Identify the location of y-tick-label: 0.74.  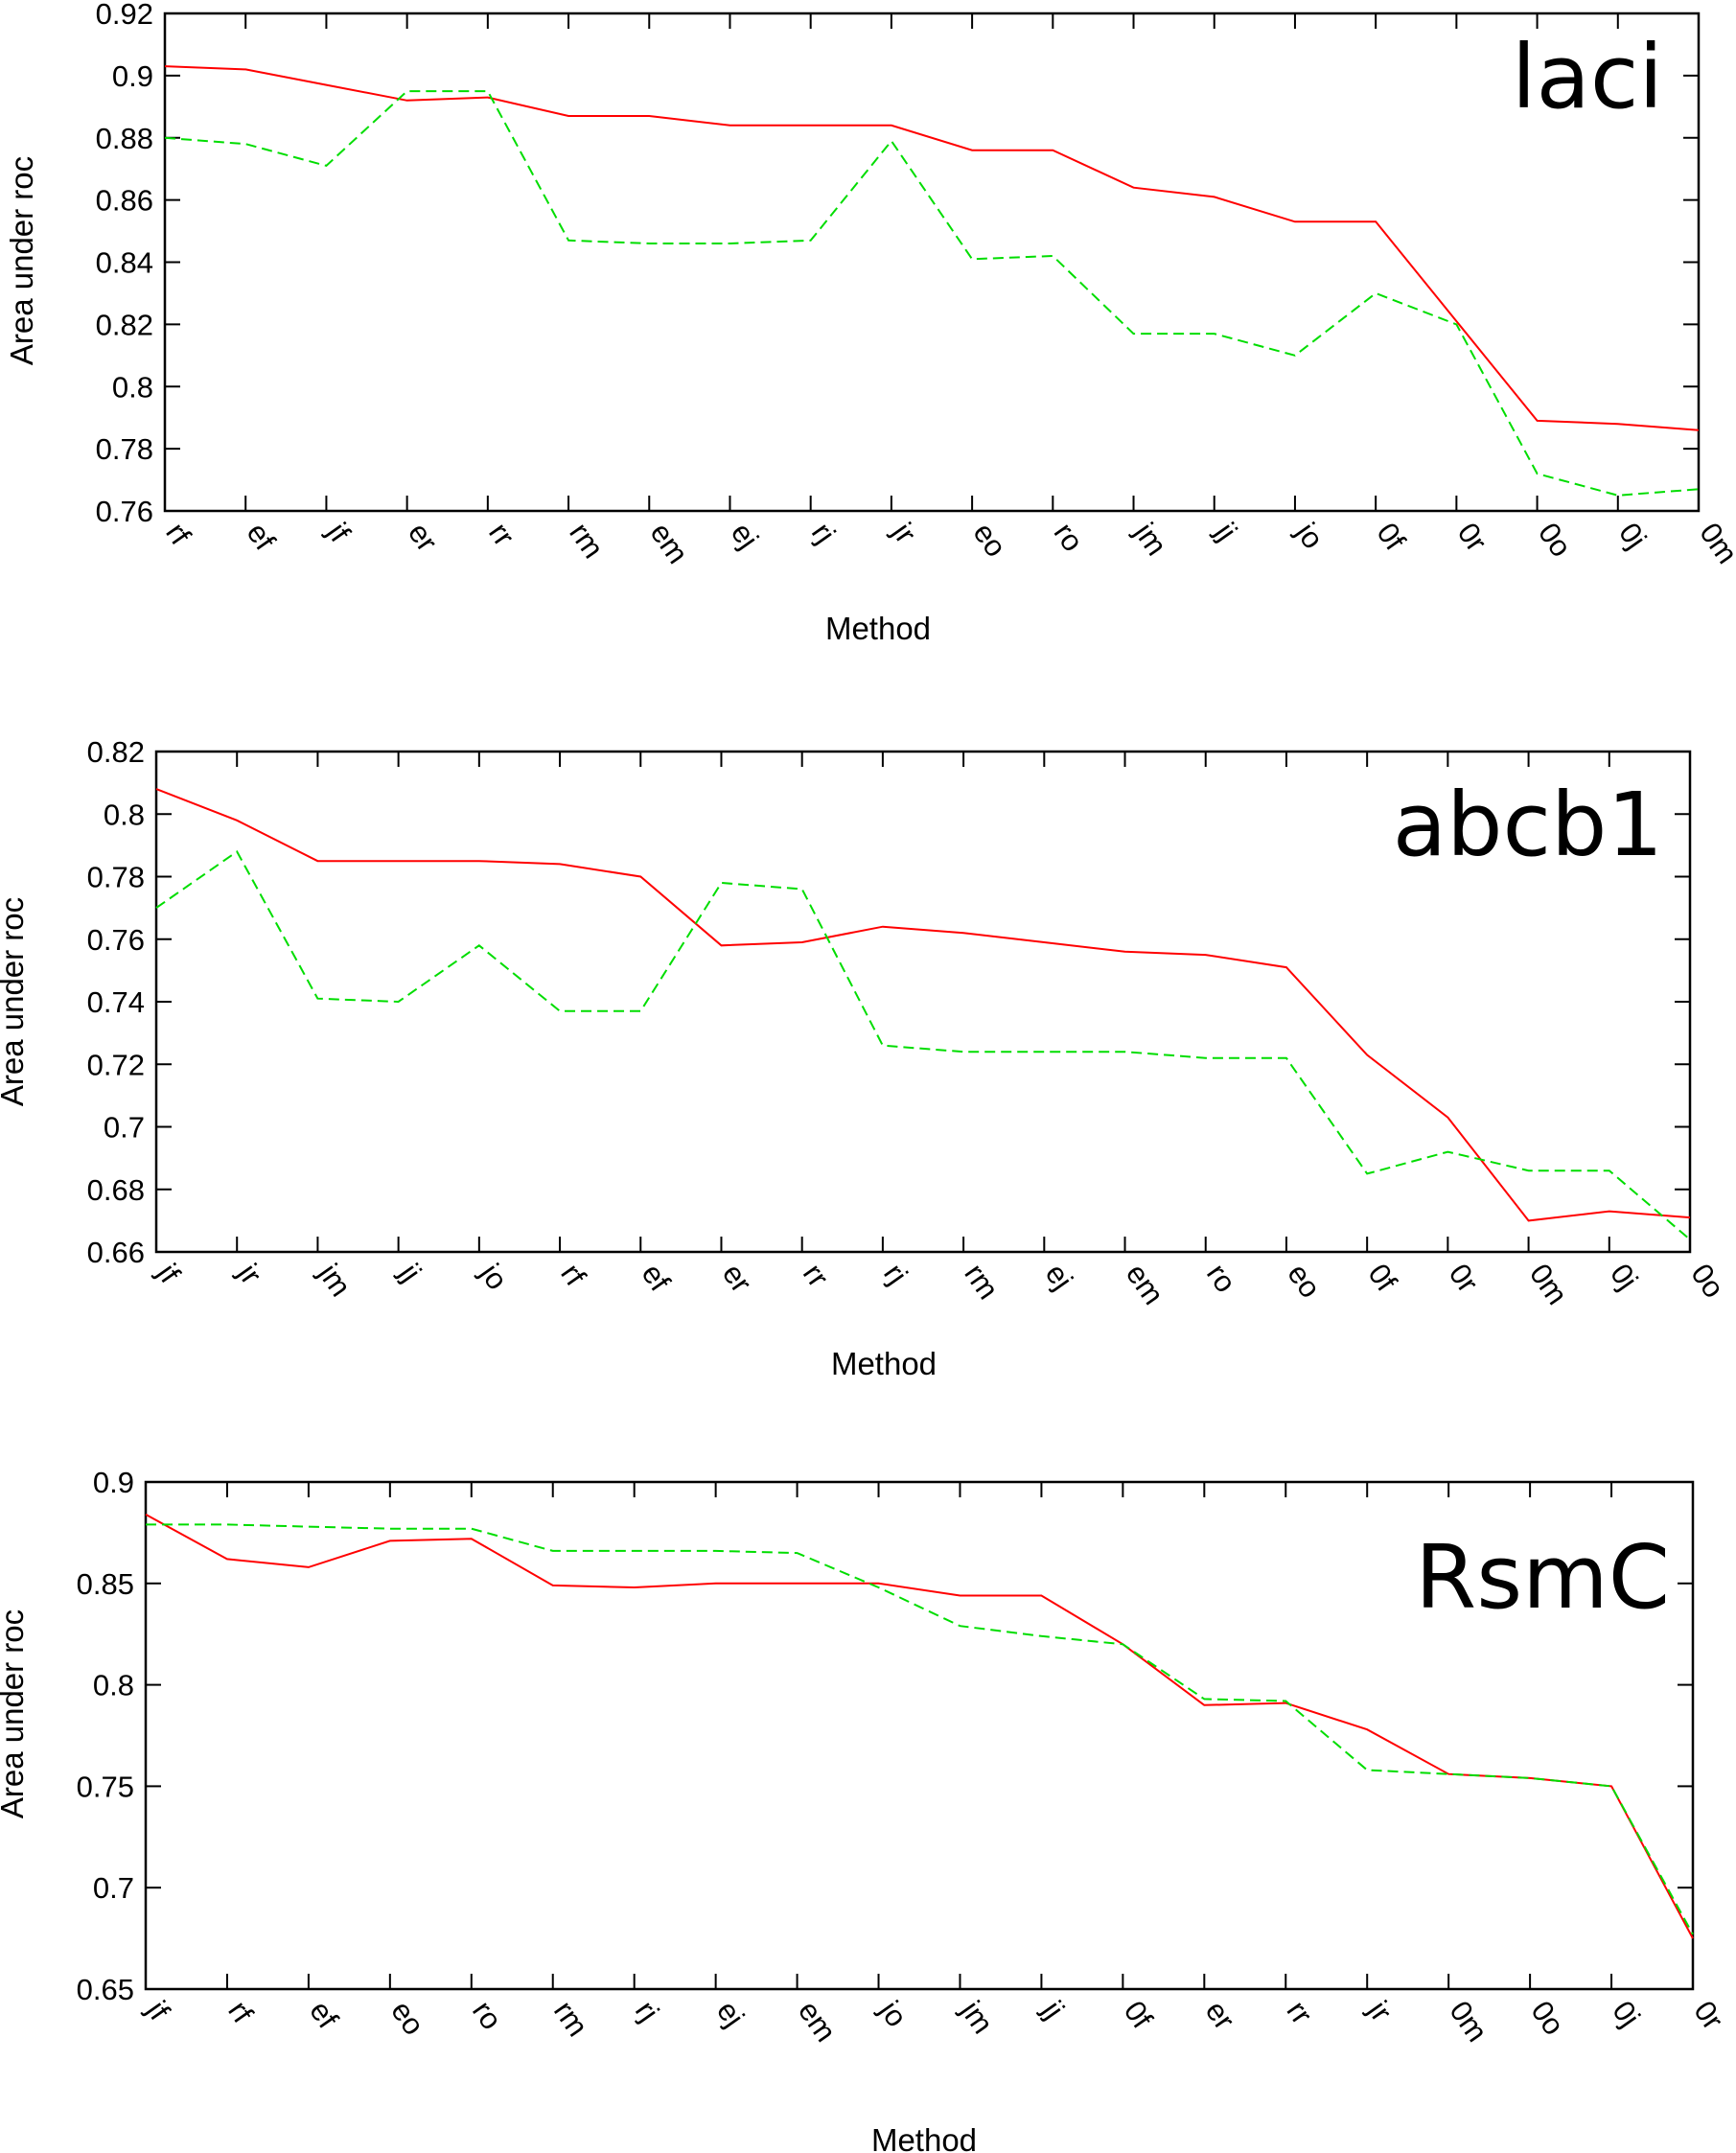
(116, 1002).